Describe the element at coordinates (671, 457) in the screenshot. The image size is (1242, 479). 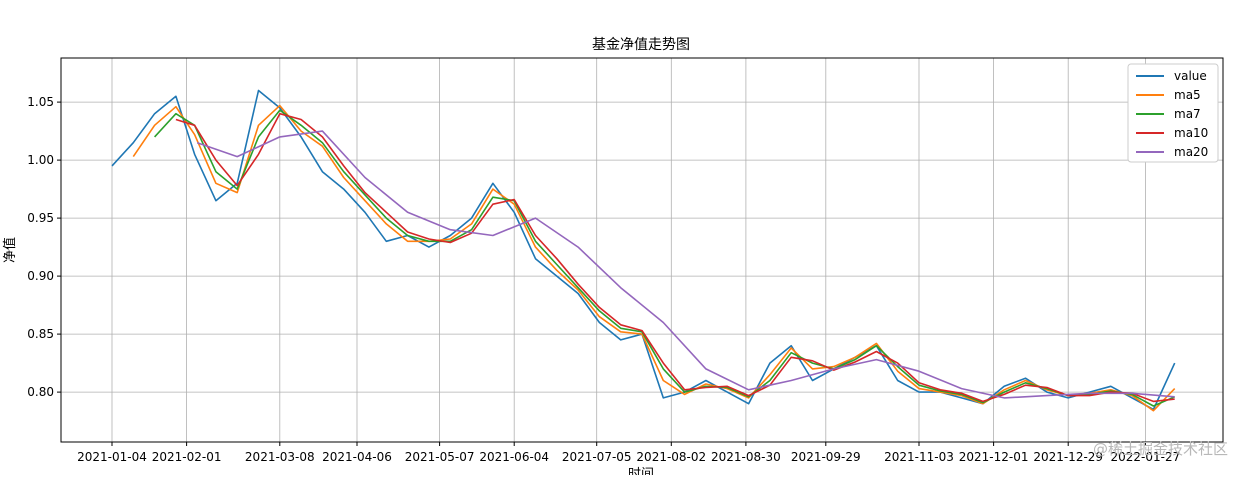
I see `x-tick-label: 2021-08-02` at that location.